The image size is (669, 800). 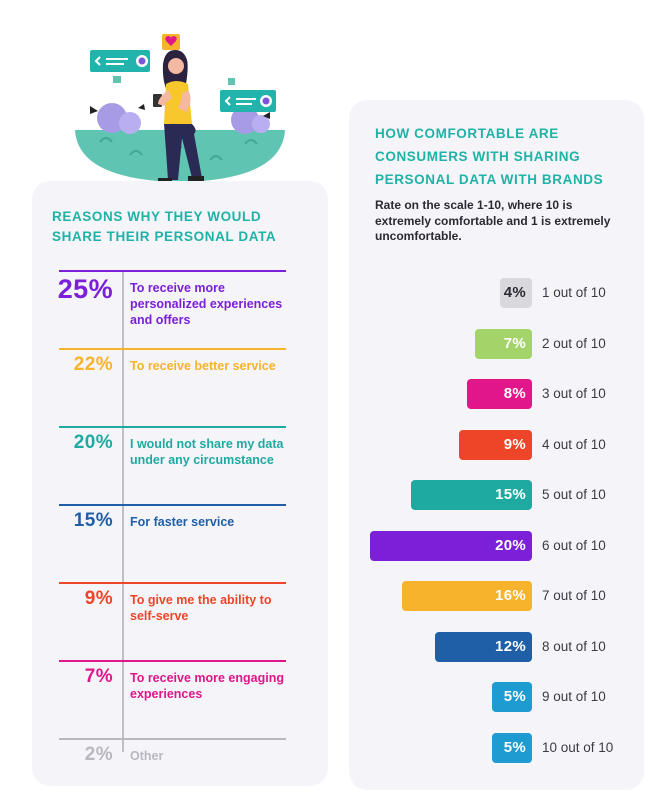 I want to click on bar-category-label: 10 out of 10, so click(x=578, y=747).